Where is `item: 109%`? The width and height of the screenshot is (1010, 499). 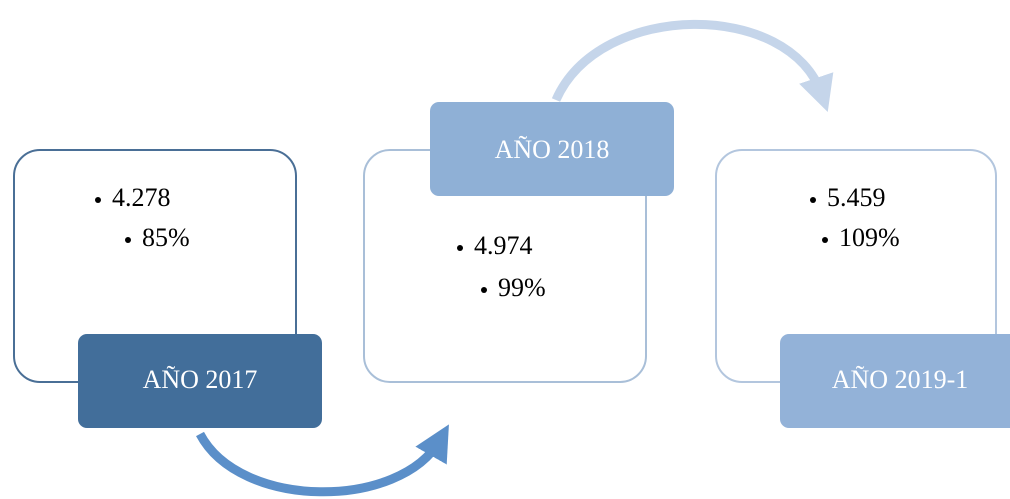
item: 109% is located at coordinates (869, 237).